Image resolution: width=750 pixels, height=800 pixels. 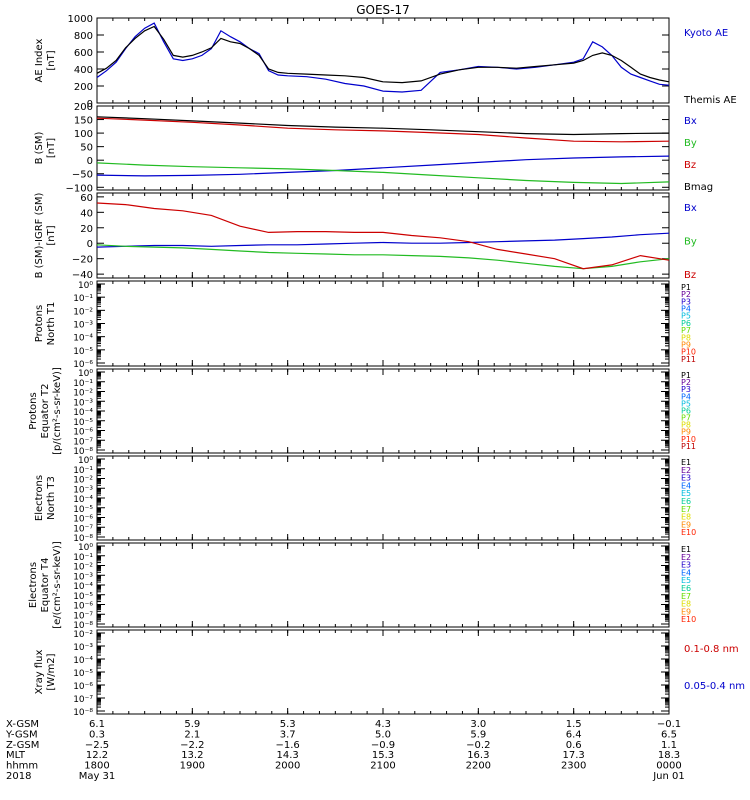 What do you see at coordinates (383, 236) in the screenshot?
I see `series-line-bz` at bounding box center [383, 236].